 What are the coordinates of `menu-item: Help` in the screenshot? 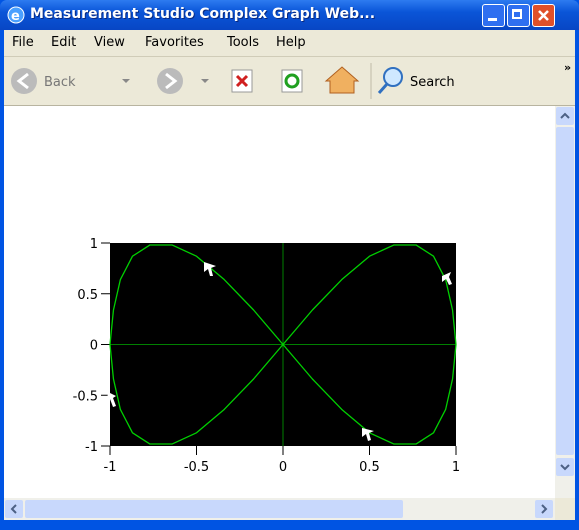 It's located at (291, 42).